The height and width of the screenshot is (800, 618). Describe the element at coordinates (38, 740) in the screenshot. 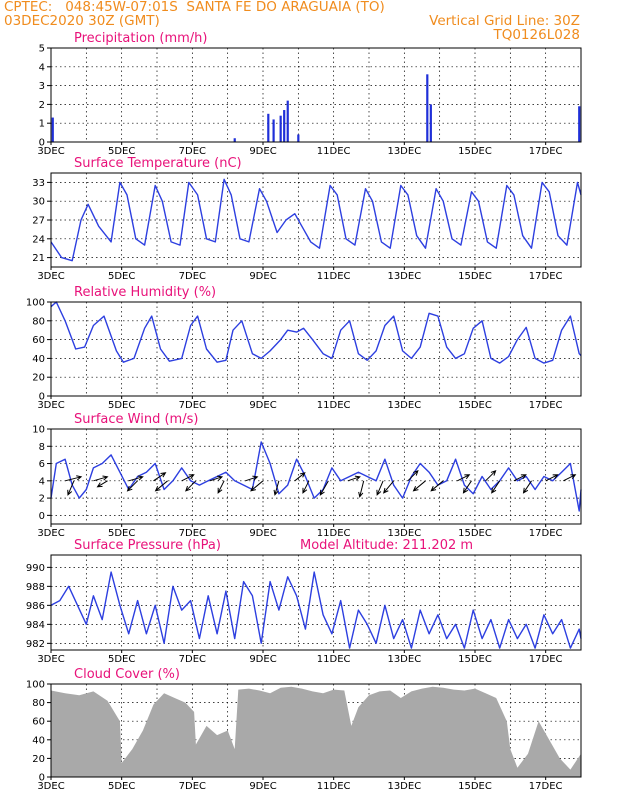

I see `y-tick-label: 40` at that location.